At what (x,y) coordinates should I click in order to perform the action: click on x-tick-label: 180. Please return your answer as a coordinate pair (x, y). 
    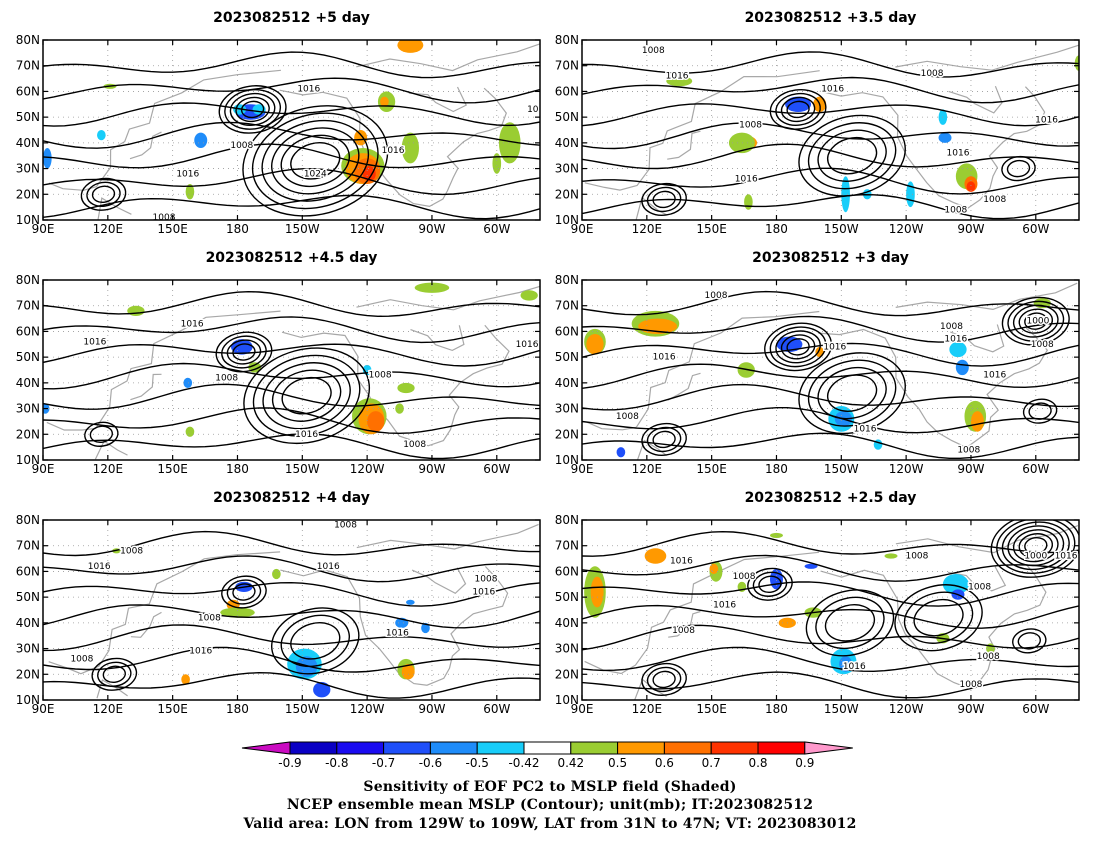
    Looking at the image, I should click on (237, 229).